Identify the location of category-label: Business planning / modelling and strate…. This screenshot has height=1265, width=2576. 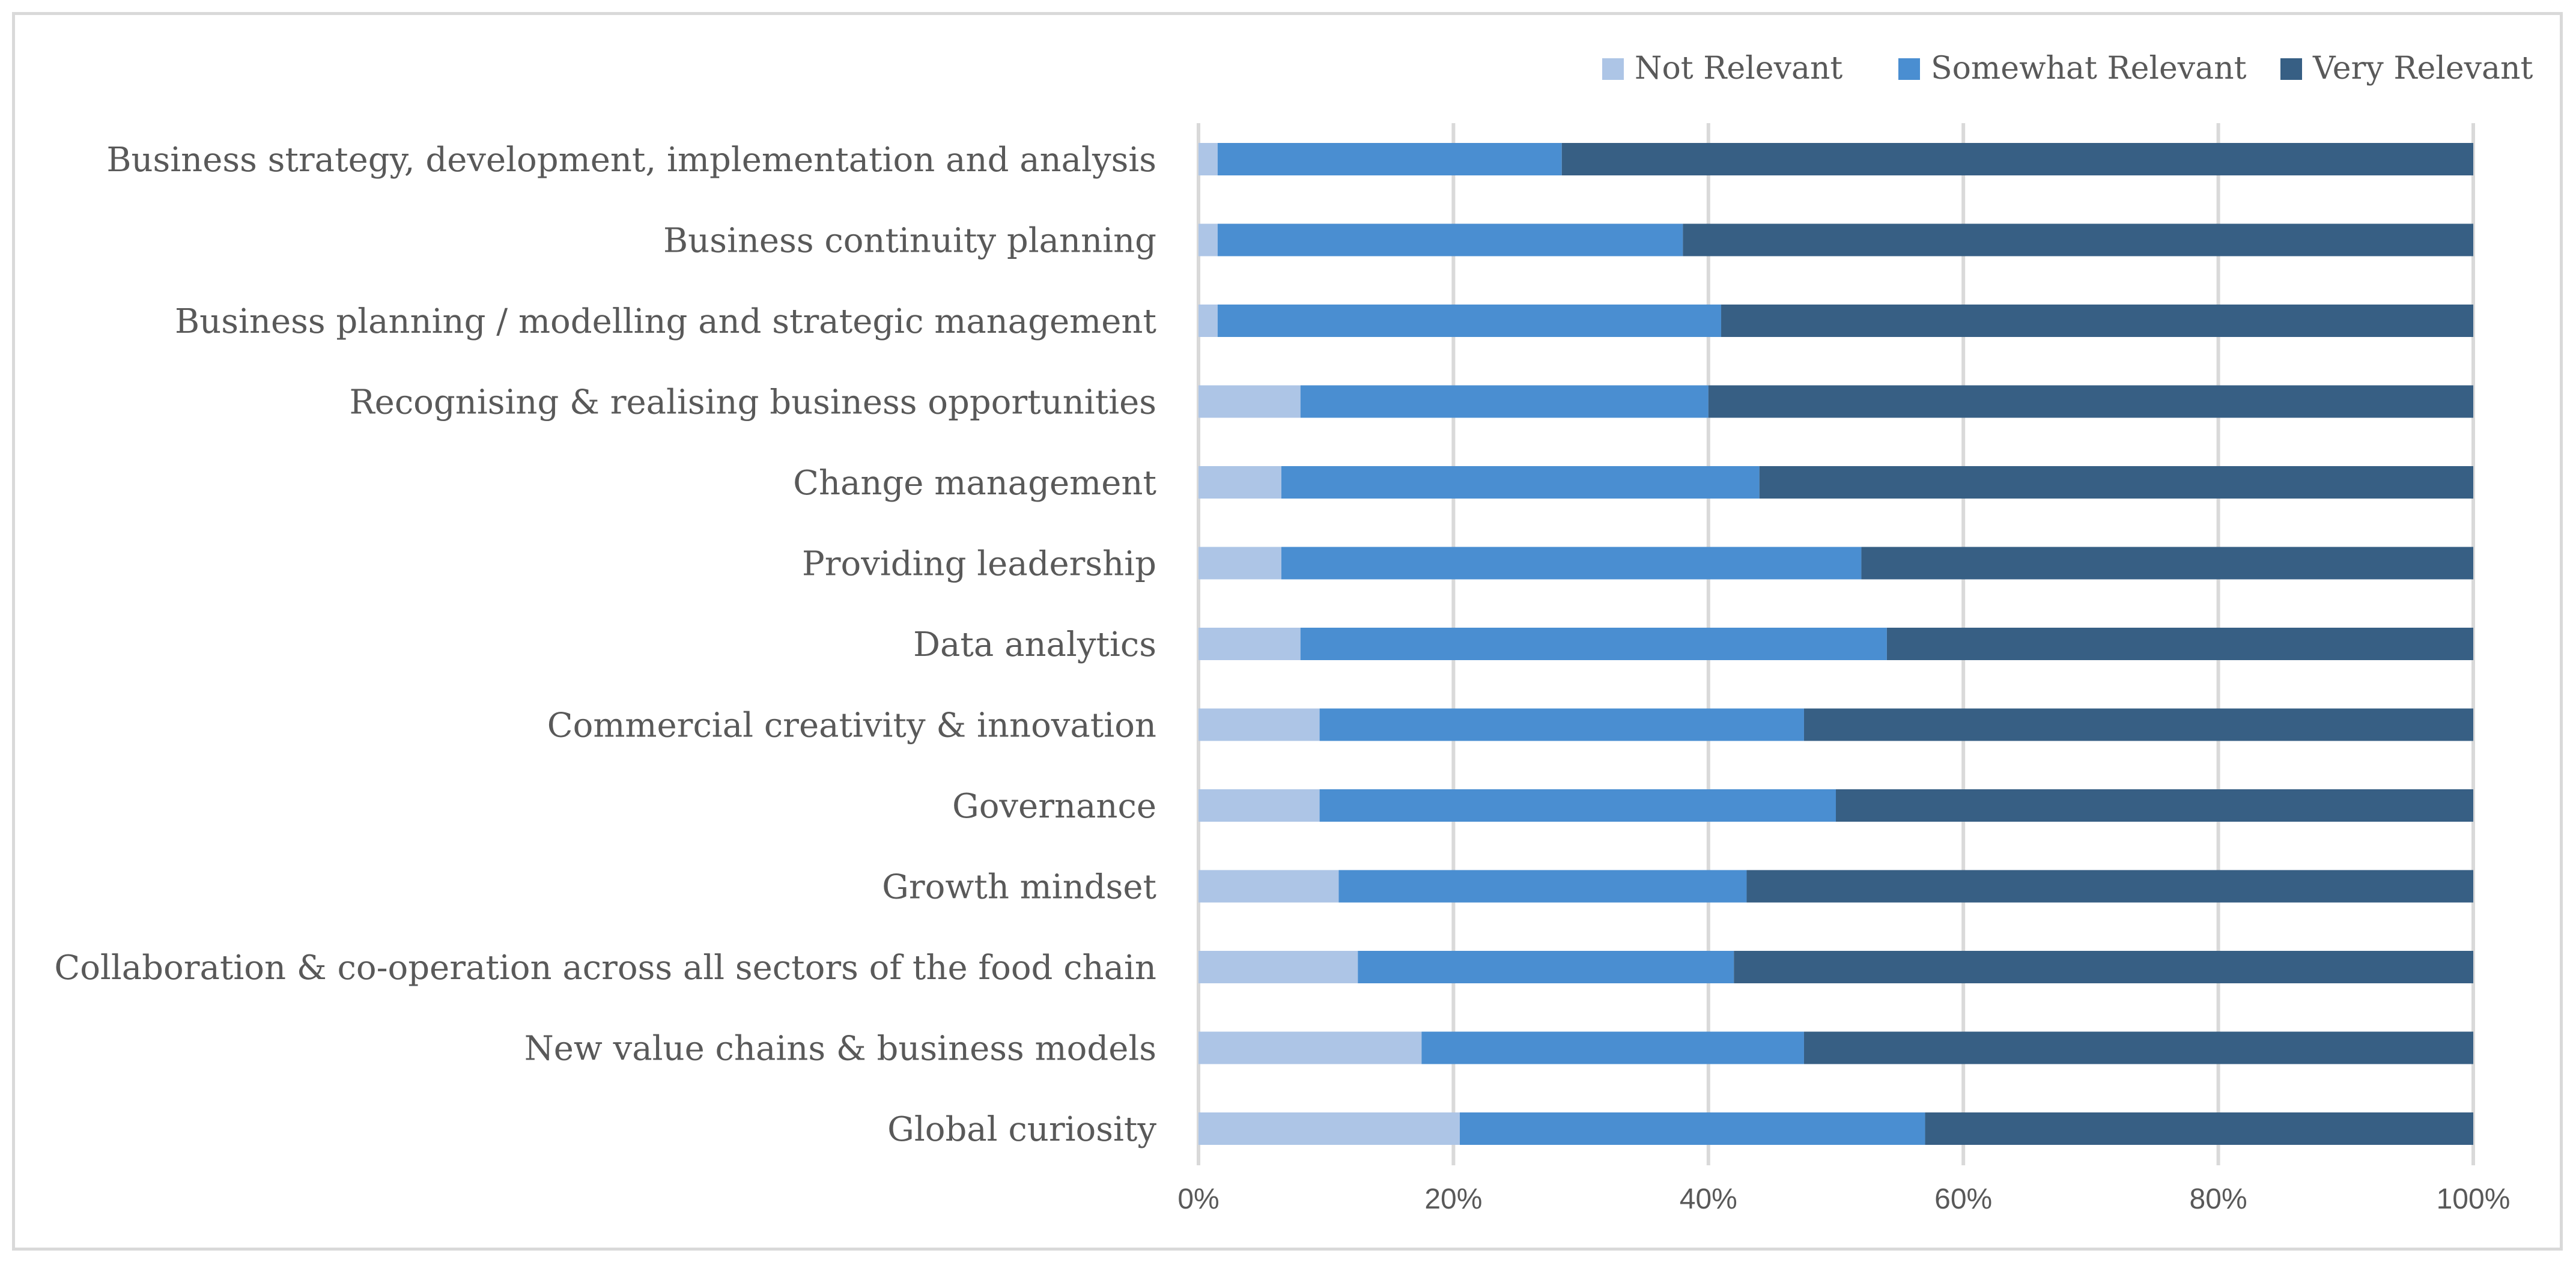
(665, 321).